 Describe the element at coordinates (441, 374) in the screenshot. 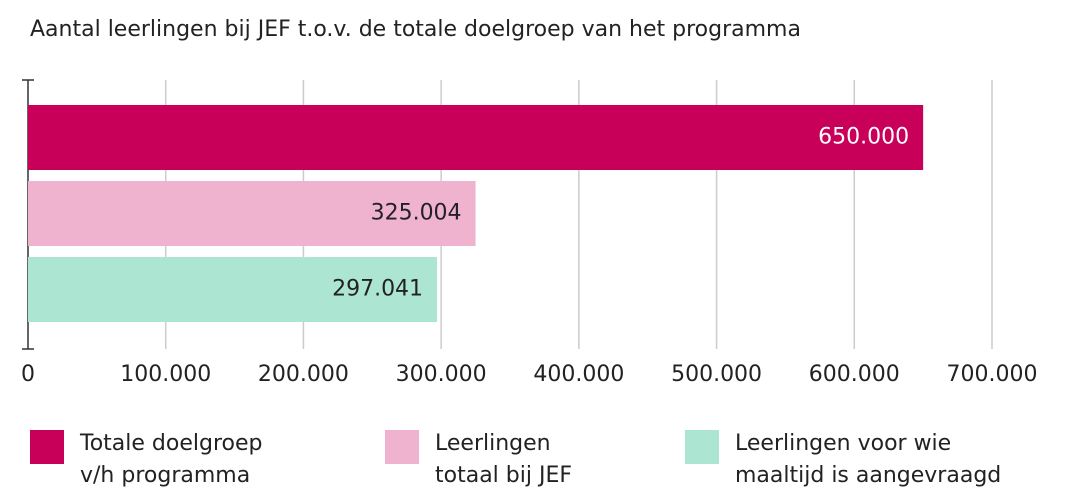

I see `x-tick-label: 300.000` at that location.